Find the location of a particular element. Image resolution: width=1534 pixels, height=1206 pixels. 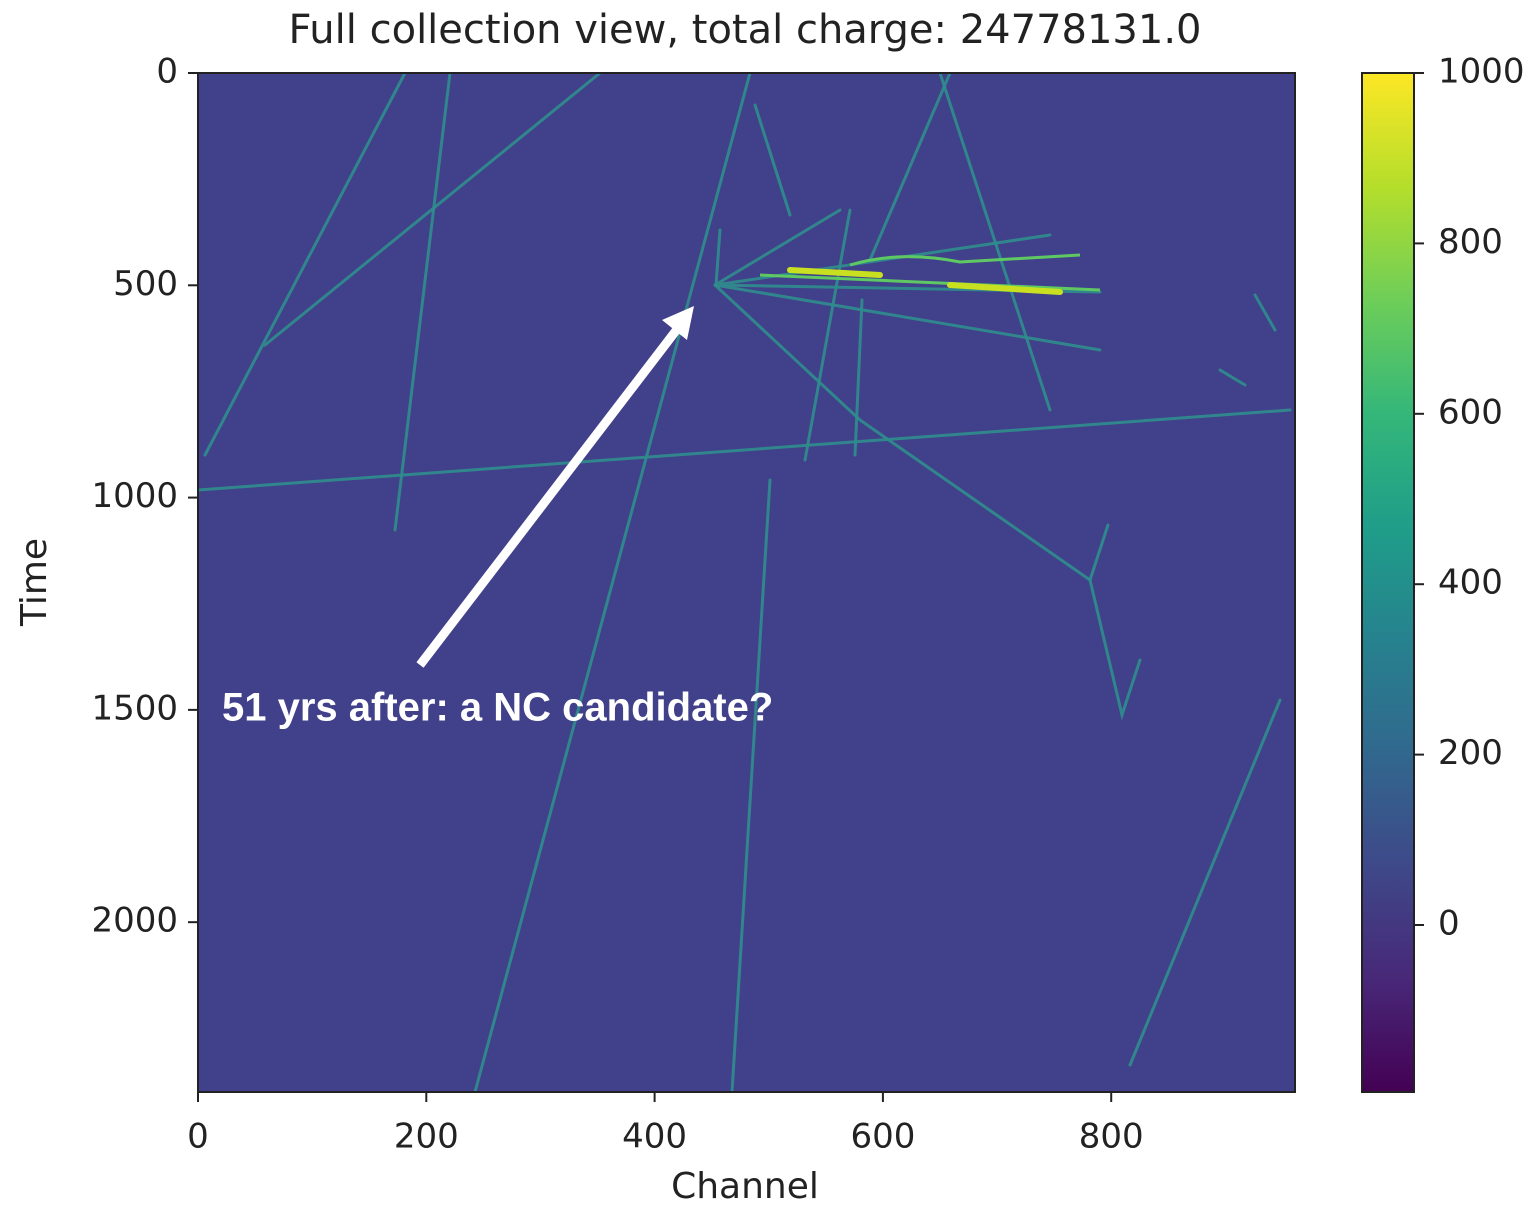

annotation-arrow is located at coordinates (555, 487).